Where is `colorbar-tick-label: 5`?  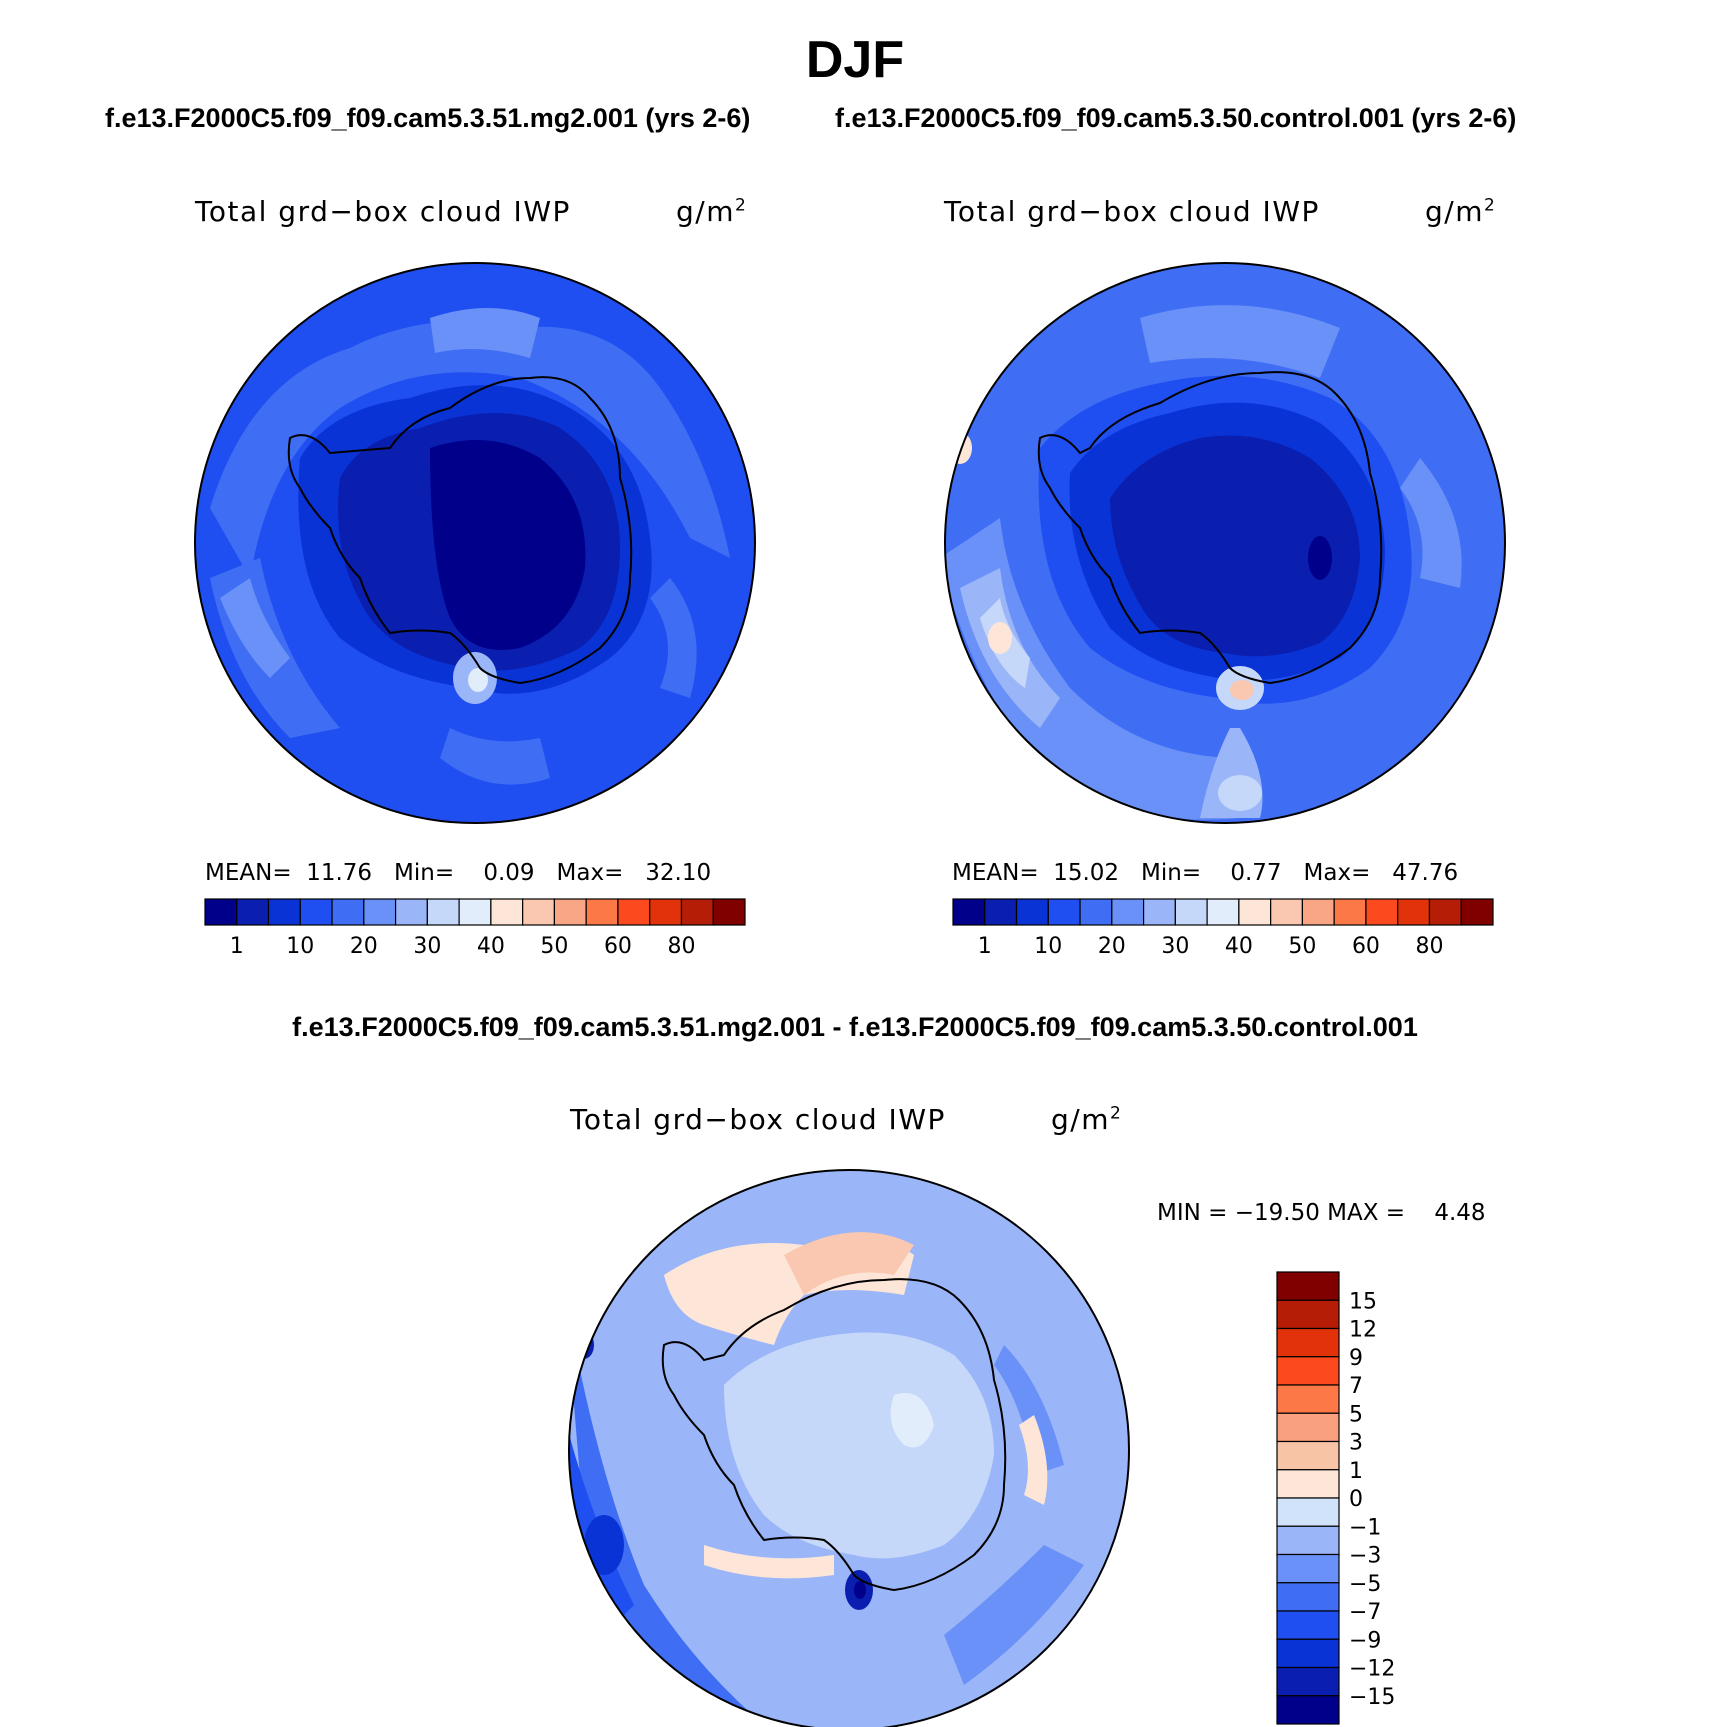
colorbar-tick-label: 5 is located at coordinates (1356, 1414).